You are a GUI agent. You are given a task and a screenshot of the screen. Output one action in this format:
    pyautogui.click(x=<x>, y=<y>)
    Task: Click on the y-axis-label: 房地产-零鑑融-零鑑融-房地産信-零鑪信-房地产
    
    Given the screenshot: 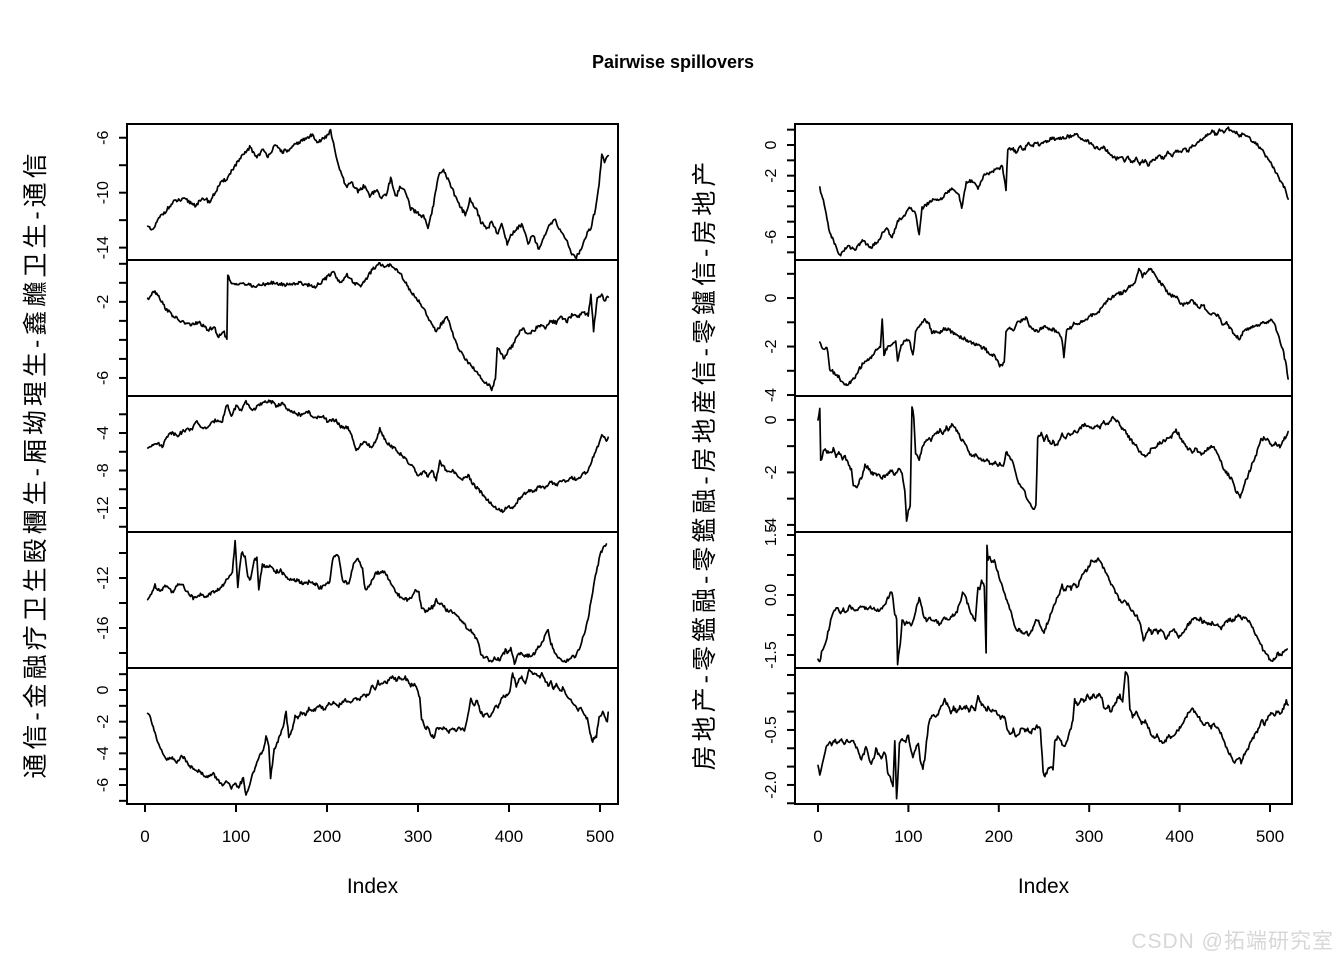 What is the action you would take?
    pyautogui.click(x=705, y=464)
    